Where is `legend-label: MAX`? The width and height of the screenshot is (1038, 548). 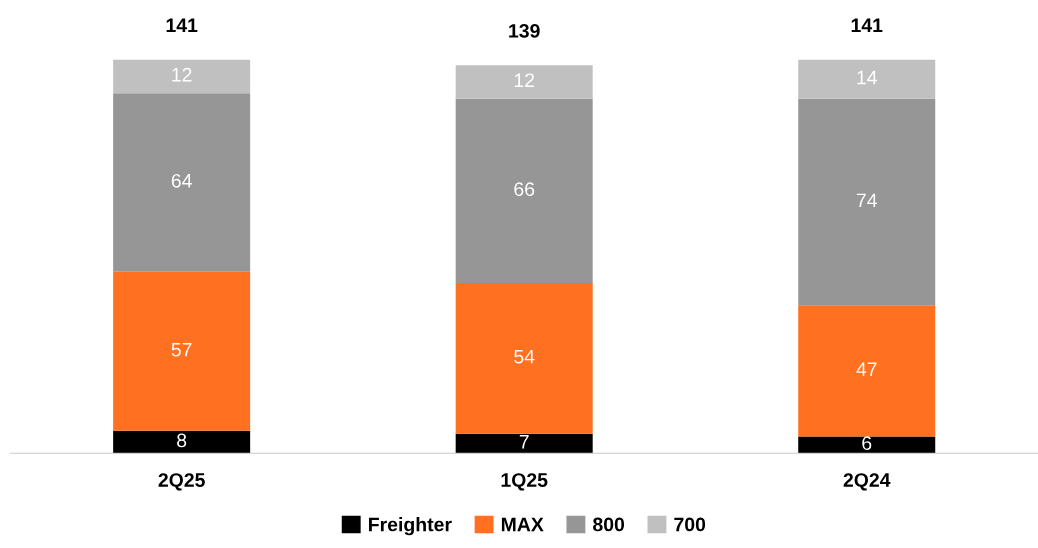
legend-label: MAX is located at coordinates (522, 524).